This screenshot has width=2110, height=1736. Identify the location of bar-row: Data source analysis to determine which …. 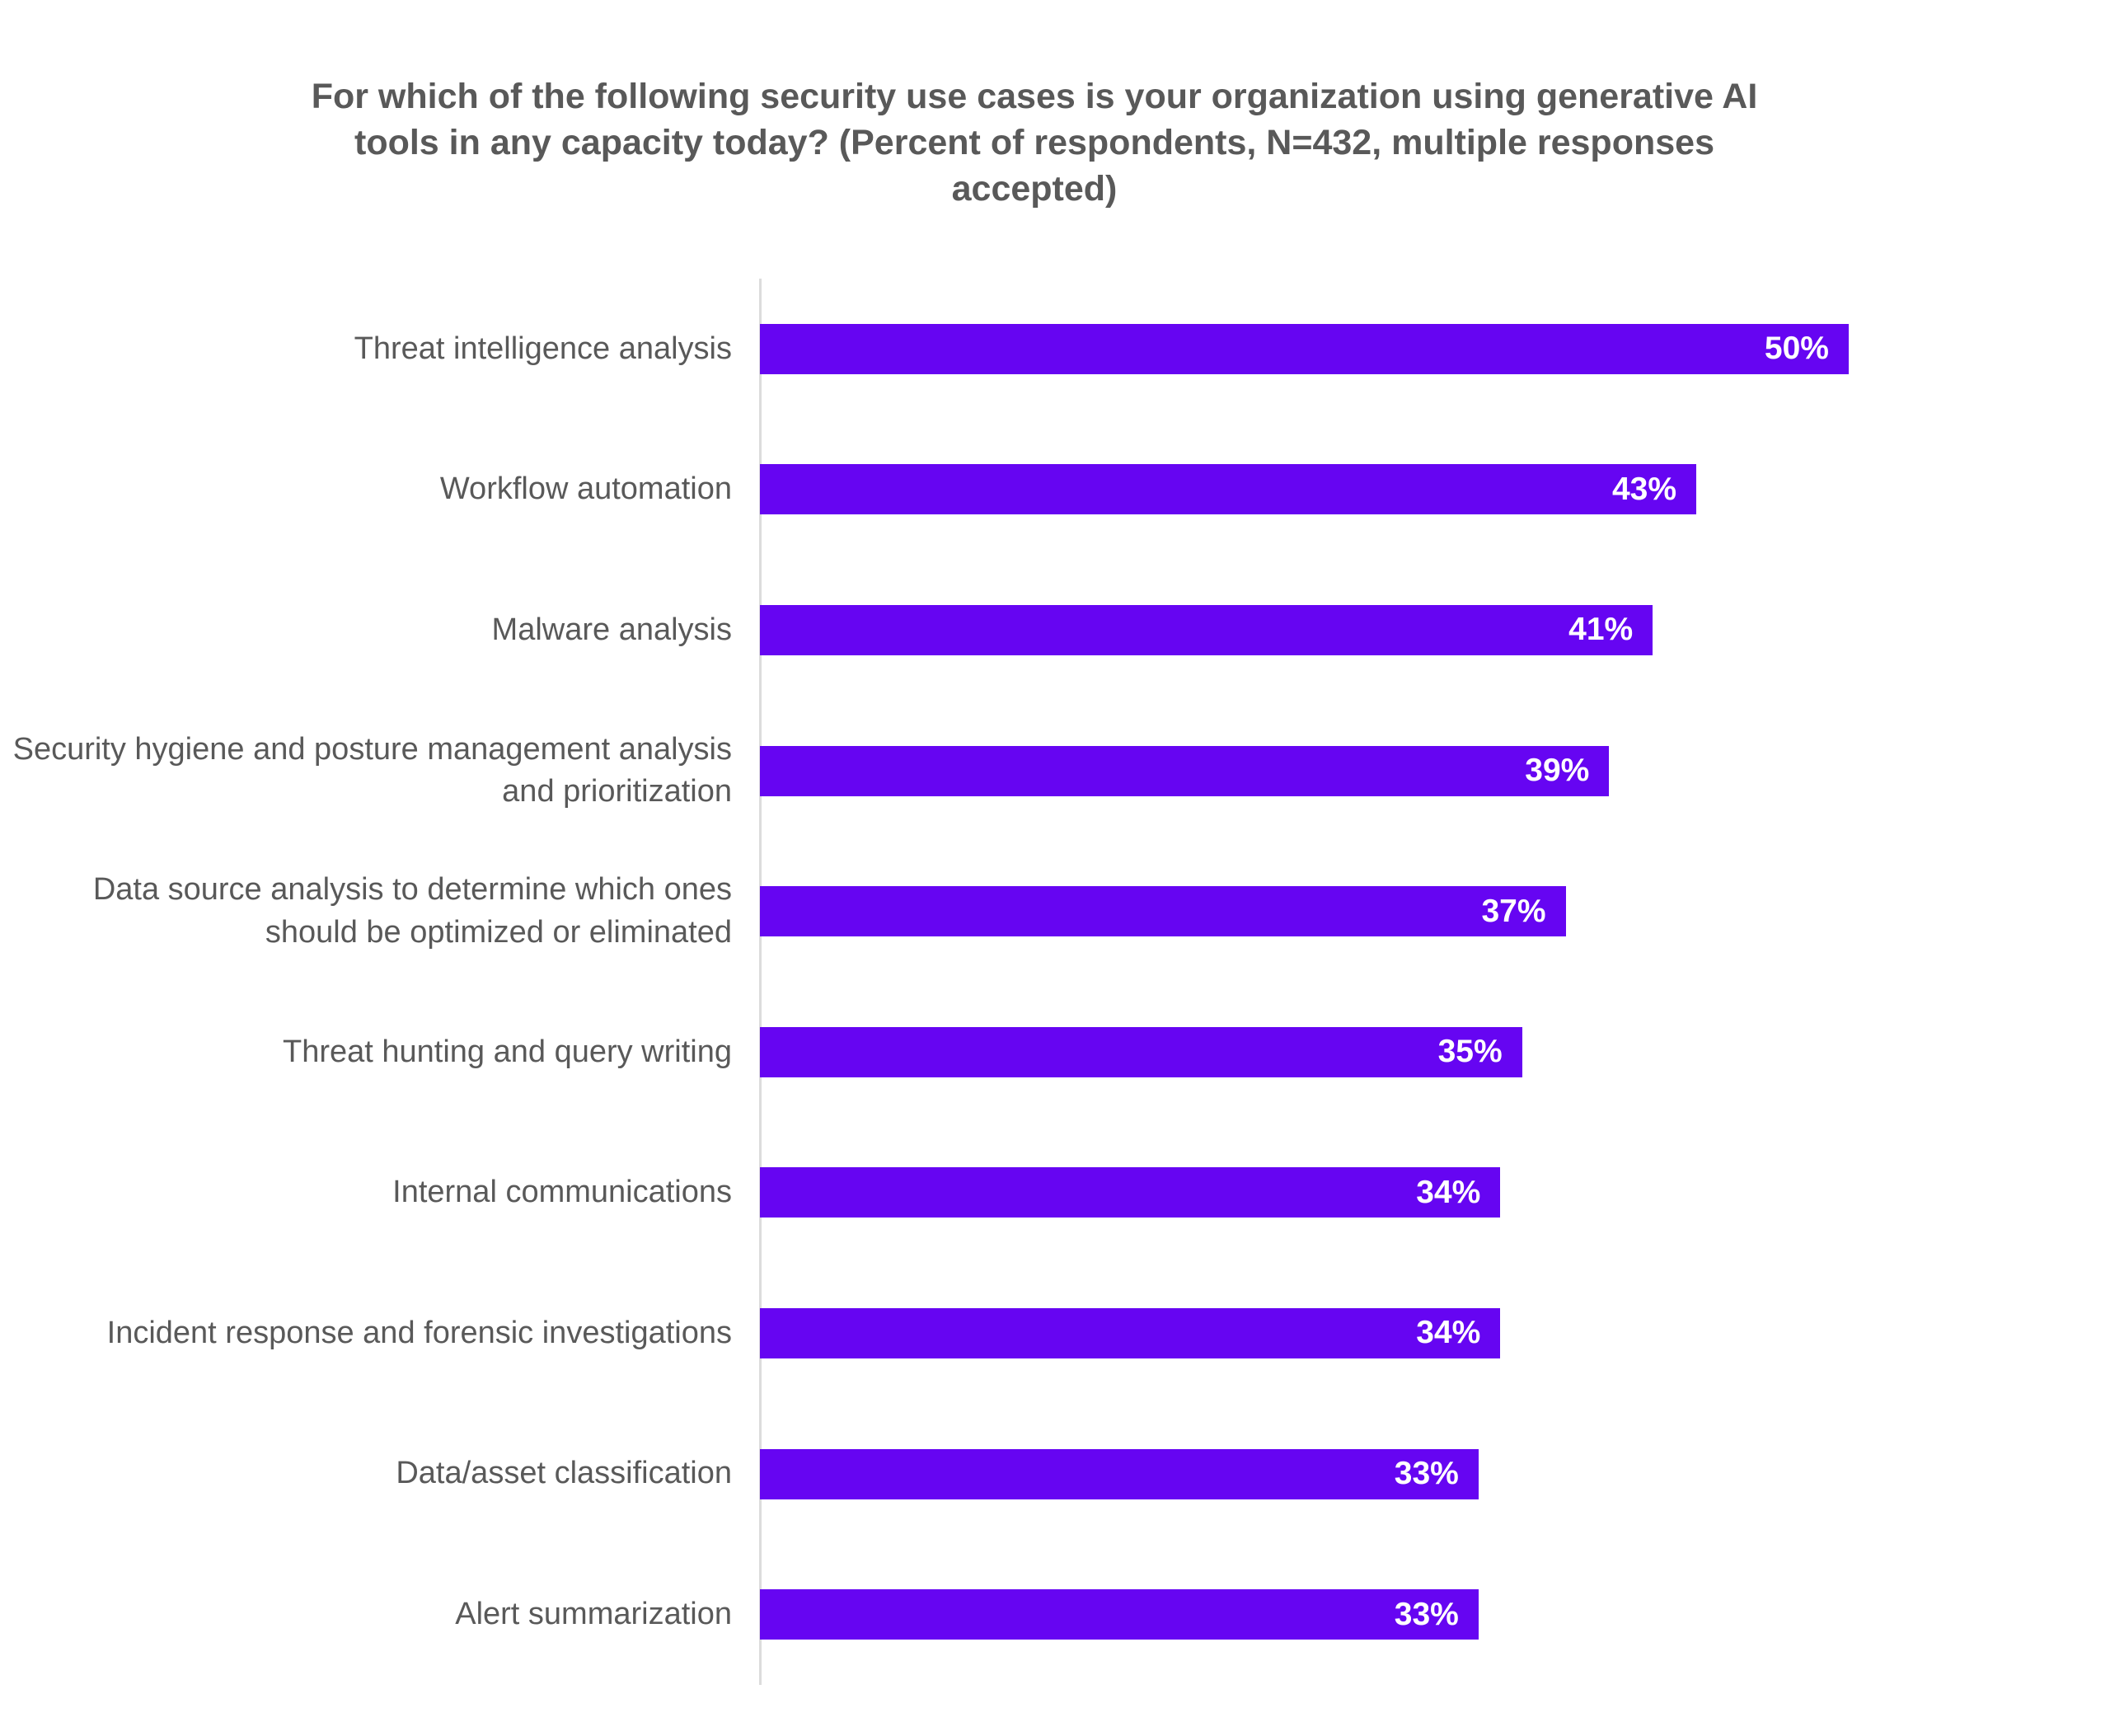
(1055, 911).